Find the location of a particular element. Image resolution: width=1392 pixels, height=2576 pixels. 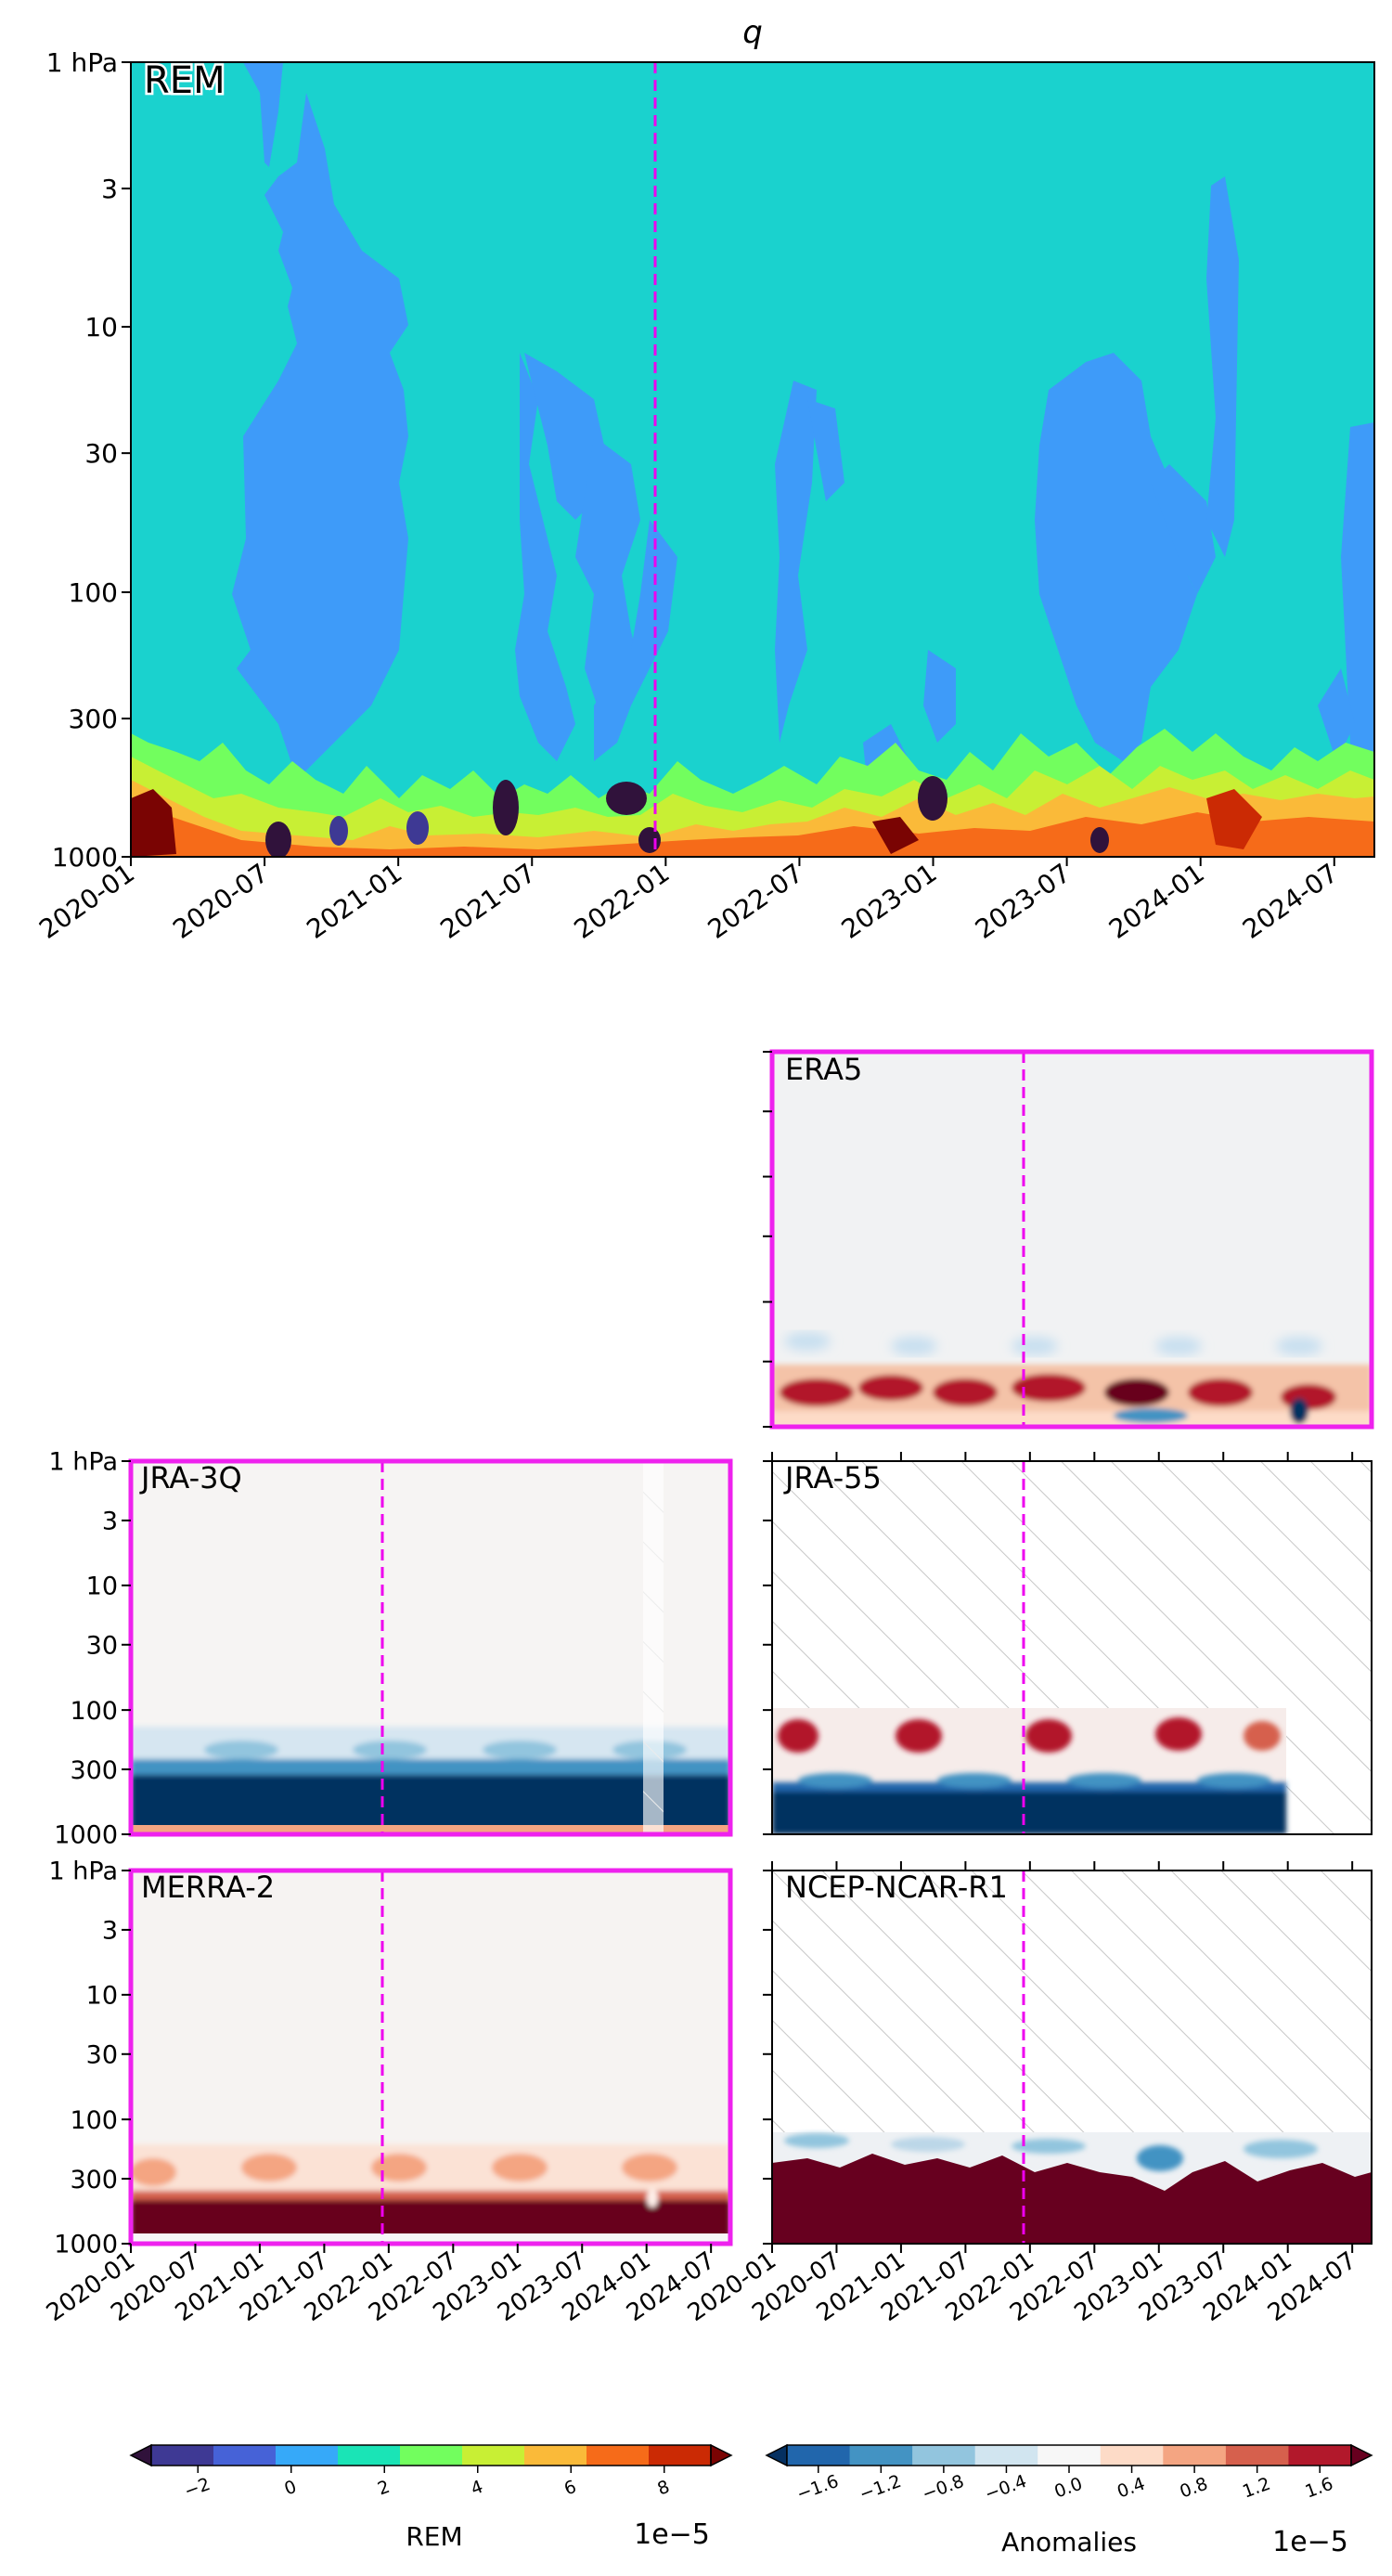

main-dark-spots is located at coordinates (687, 816).